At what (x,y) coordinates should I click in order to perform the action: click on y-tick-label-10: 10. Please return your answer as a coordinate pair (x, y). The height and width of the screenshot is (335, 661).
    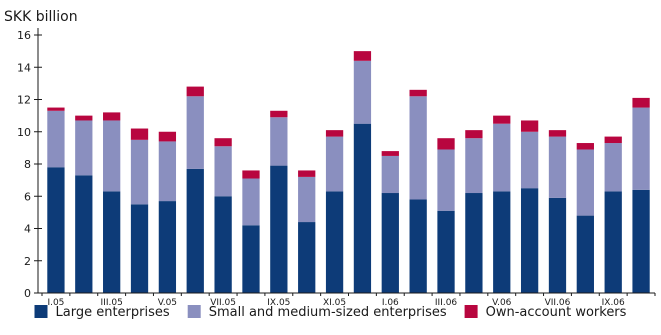
    Looking at the image, I should click on (24, 132).